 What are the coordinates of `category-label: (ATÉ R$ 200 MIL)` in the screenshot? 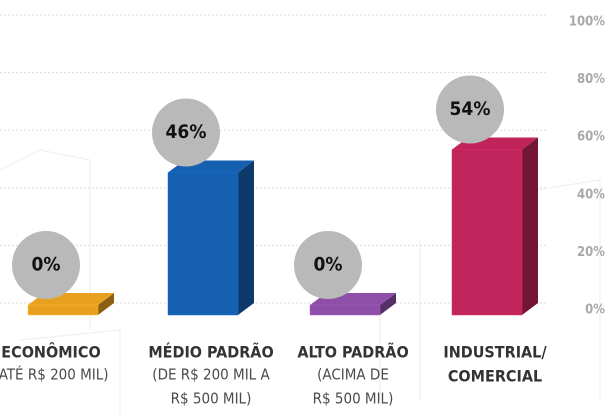 It's located at (54, 374).